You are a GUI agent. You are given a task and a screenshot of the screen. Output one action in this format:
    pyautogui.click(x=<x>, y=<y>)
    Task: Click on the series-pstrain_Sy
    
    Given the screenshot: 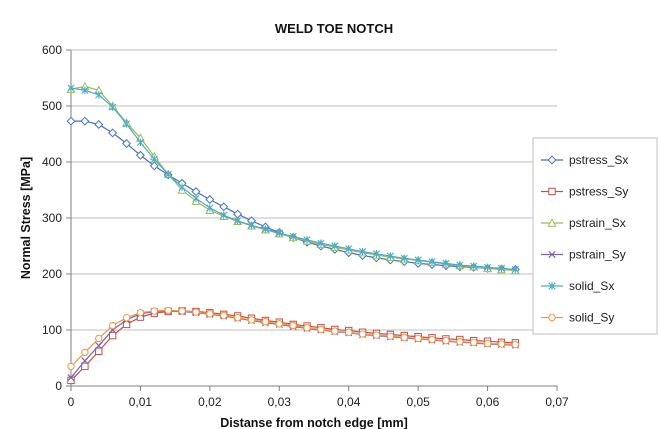 What is the action you would take?
    pyautogui.click(x=293, y=344)
    